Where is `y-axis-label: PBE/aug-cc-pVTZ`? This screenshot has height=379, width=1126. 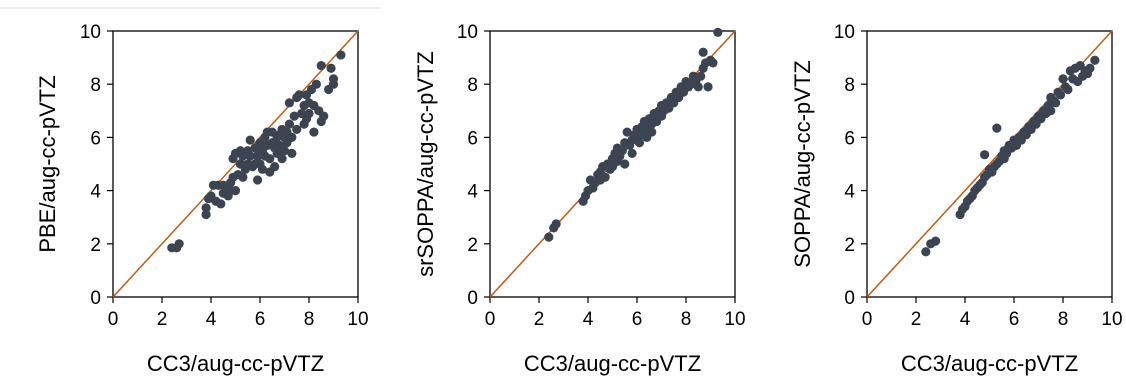
y-axis-label: PBE/aug-cc-pVTZ is located at coordinates (47, 163).